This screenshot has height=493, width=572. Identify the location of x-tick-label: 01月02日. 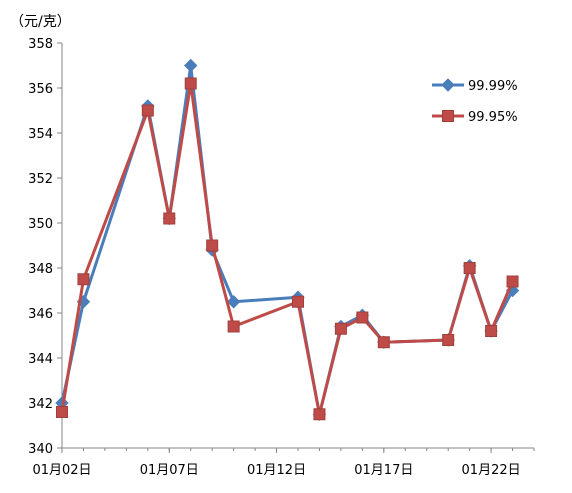
(61, 470).